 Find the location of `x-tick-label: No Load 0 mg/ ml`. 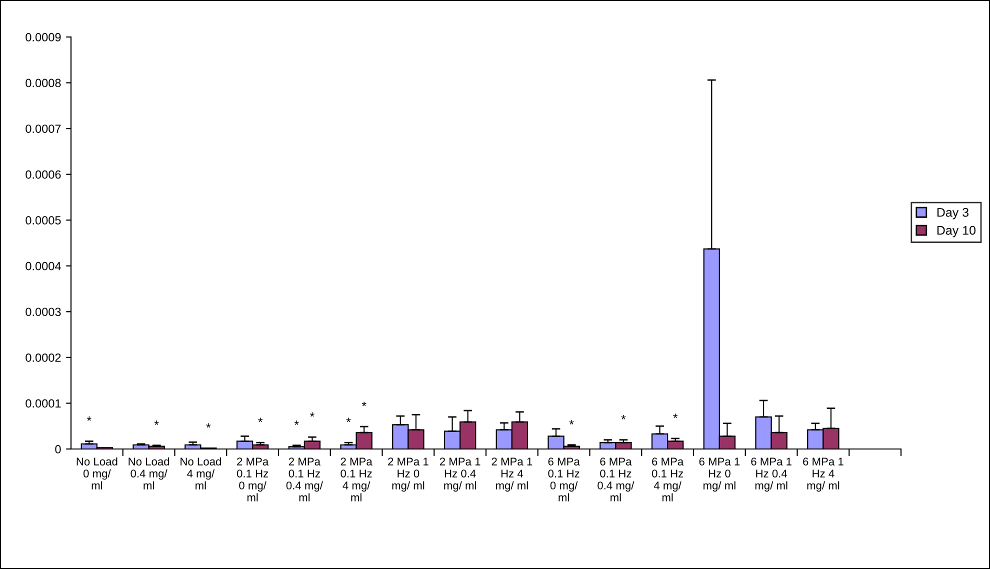

x-tick-label: No Load 0 mg/ ml is located at coordinates (97, 473).